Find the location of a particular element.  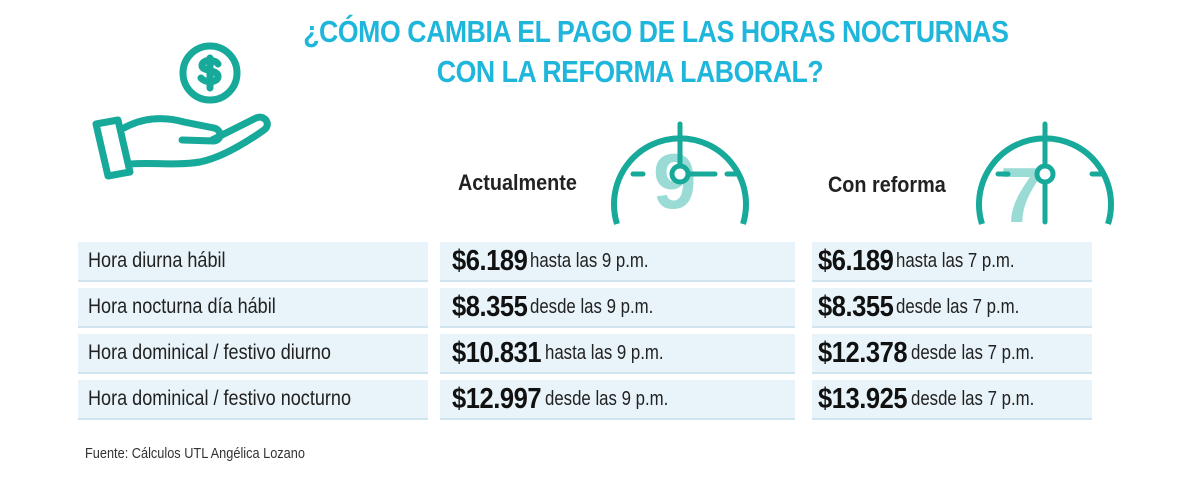

row-label-cell: Hora diurna hábil is located at coordinates (253, 262).